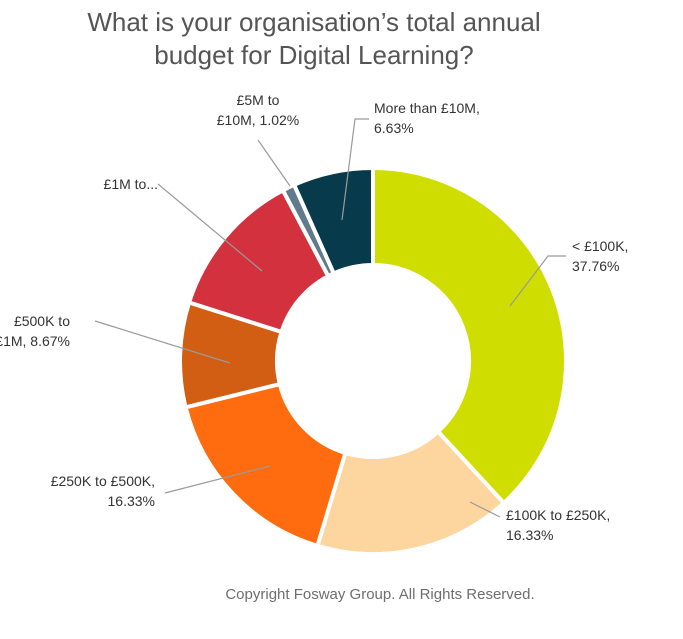 This screenshot has width=683, height=639. Describe the element at coordinates (131, 501) in the screenshot. I see `slice-label-2-line-1: 16.33%` at that location.